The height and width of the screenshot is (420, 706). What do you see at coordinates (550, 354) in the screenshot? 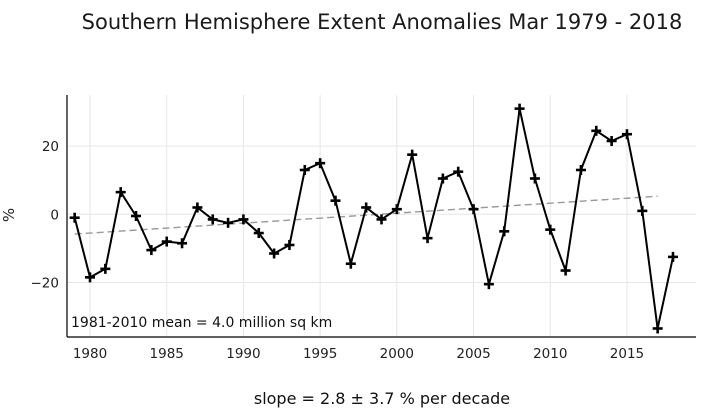
I see `x-tick-label: 2010` at bounding box center [550, 354].